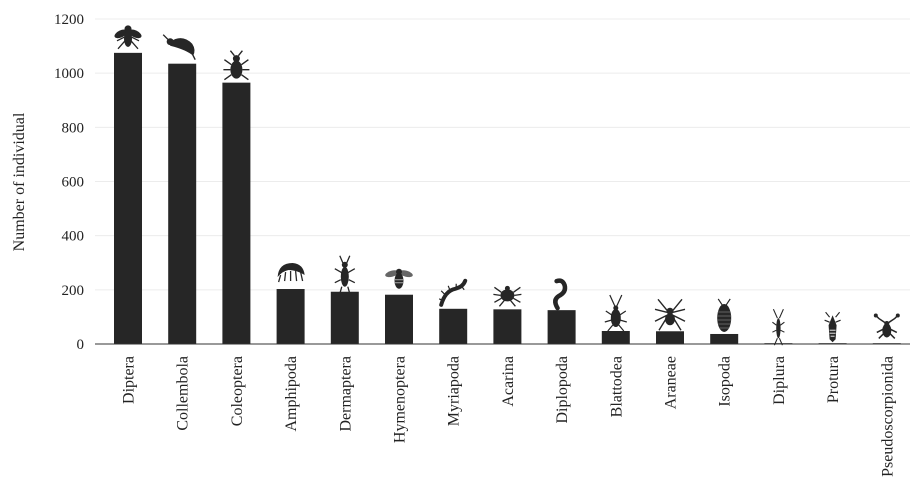  I want to click on y-axis-ticks: 0 200 400 600 800 1000 1200, so click(69, 182).